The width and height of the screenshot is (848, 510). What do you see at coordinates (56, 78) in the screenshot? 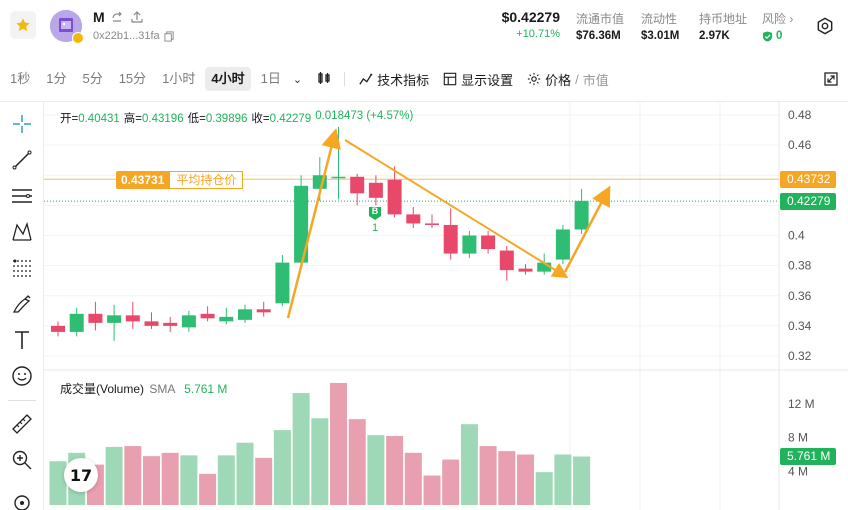
I see `timeframe-1m: 1分` at bounding box center [56, 78].